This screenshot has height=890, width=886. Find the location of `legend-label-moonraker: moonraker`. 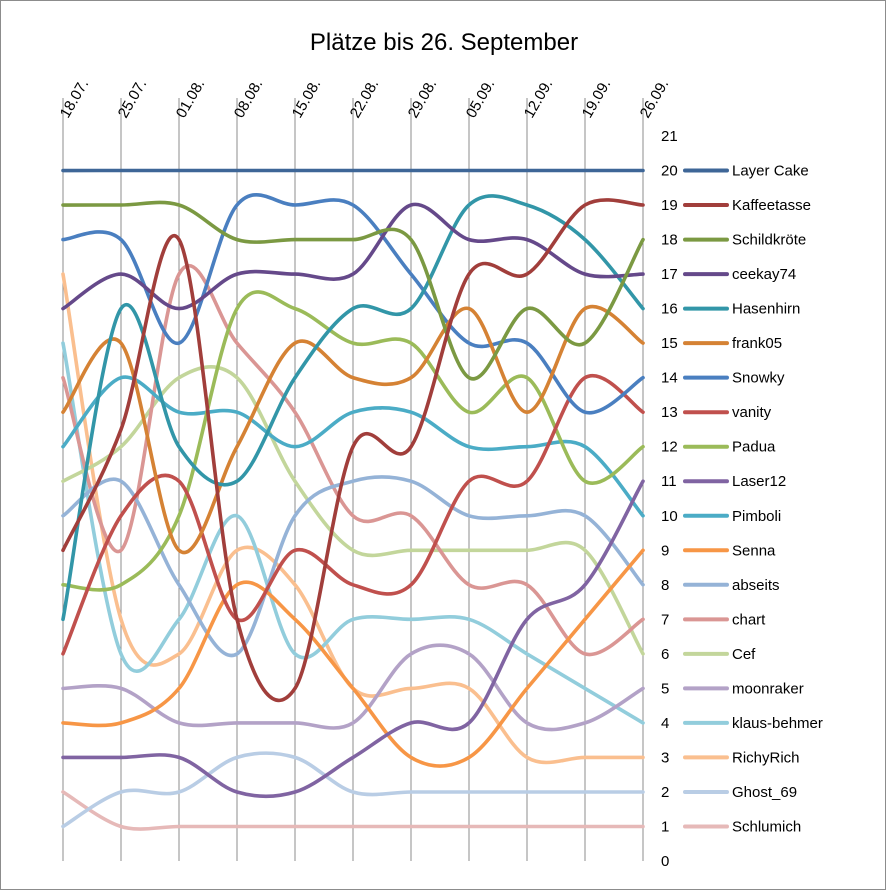

legend-label-moonraker: moonraker is located at coordinates (768, 688).